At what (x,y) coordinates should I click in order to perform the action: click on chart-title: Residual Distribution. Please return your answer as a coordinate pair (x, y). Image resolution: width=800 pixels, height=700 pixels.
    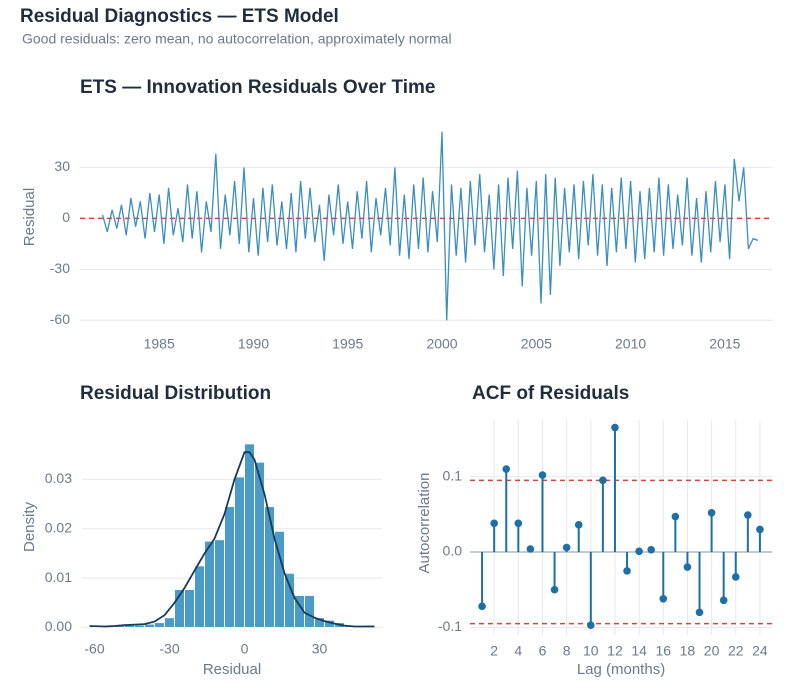
    Looking at the image, I should click on (175, 393).